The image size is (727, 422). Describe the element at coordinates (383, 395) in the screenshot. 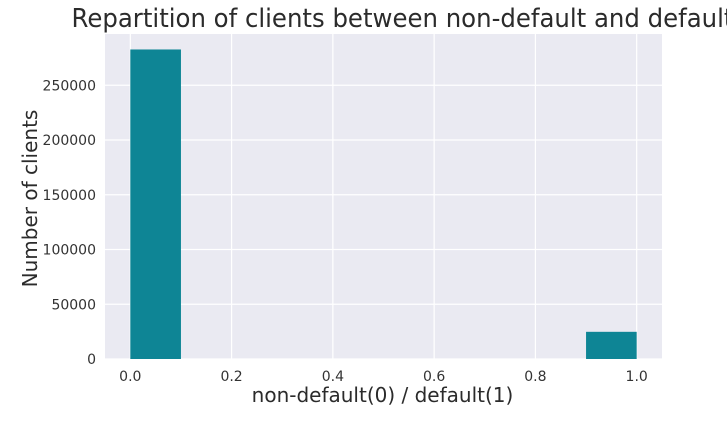

I see `x-axis-label: non-default(0) / default(1)` at that location.